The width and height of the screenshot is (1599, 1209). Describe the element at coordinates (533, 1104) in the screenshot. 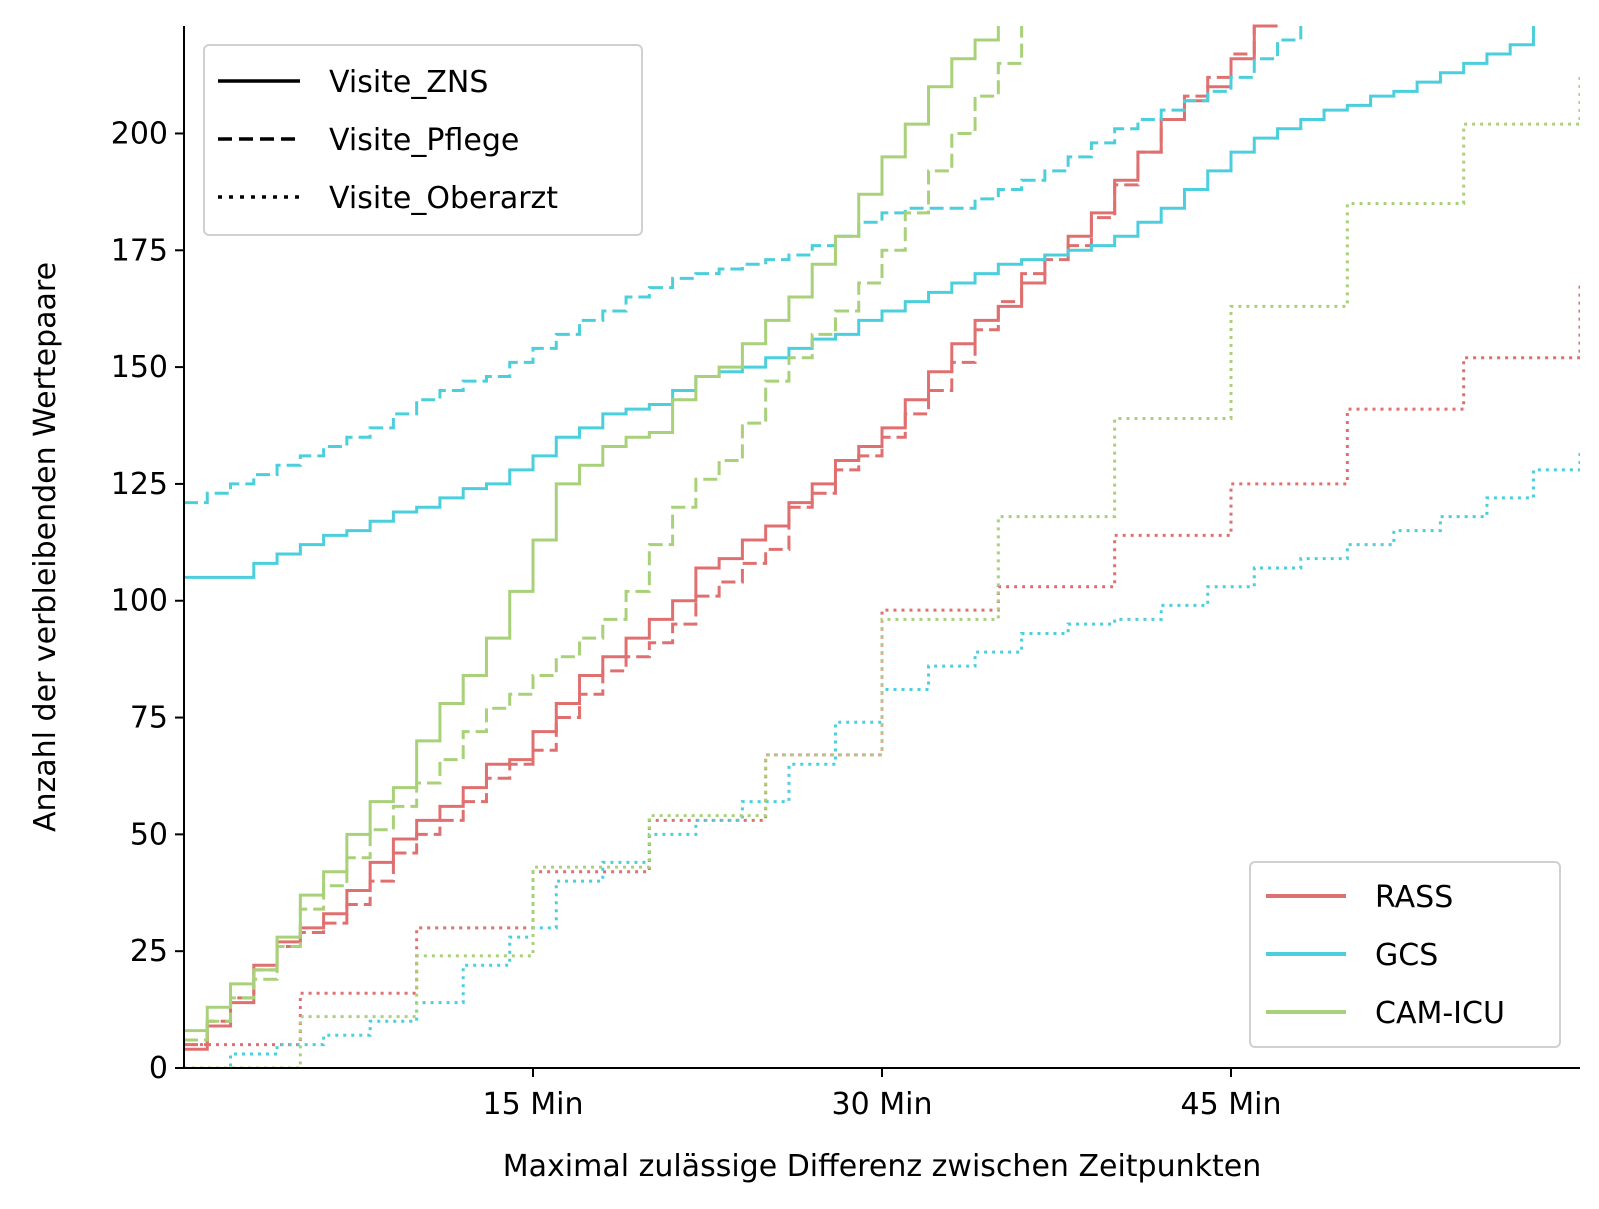

I see `x-tick-label: 15 Min` at that location.